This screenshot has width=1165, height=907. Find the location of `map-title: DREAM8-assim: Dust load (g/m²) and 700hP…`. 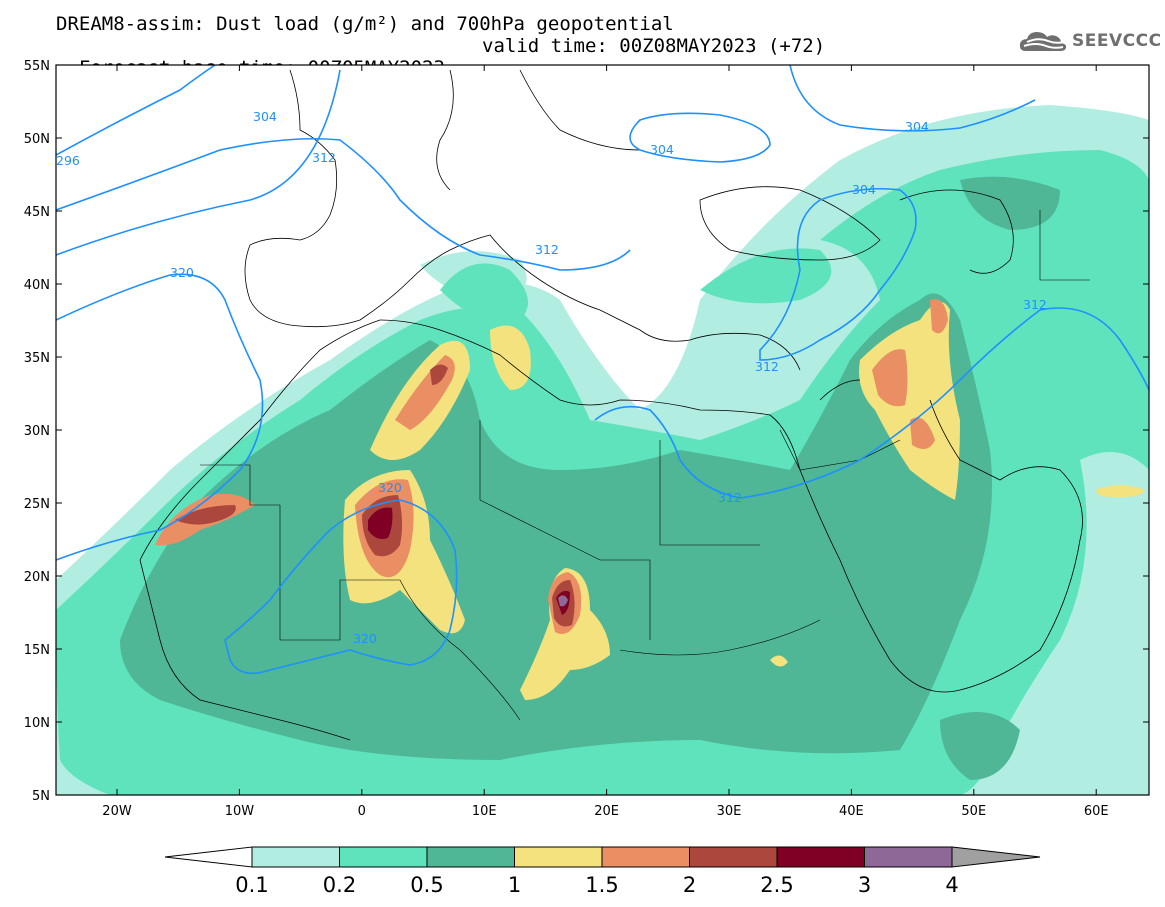

map-title: DREAM8-assim: Dust load (g/m²) and 700hP… is located at coordinates (365, 24).